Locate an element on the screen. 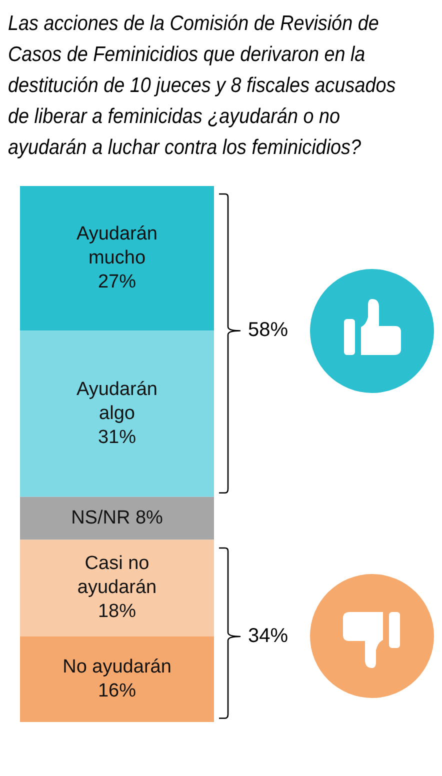 Image resolution: width=442 pixels, height=776 pixels. series-label: No ayudarán is located at coordinates (117, 667).